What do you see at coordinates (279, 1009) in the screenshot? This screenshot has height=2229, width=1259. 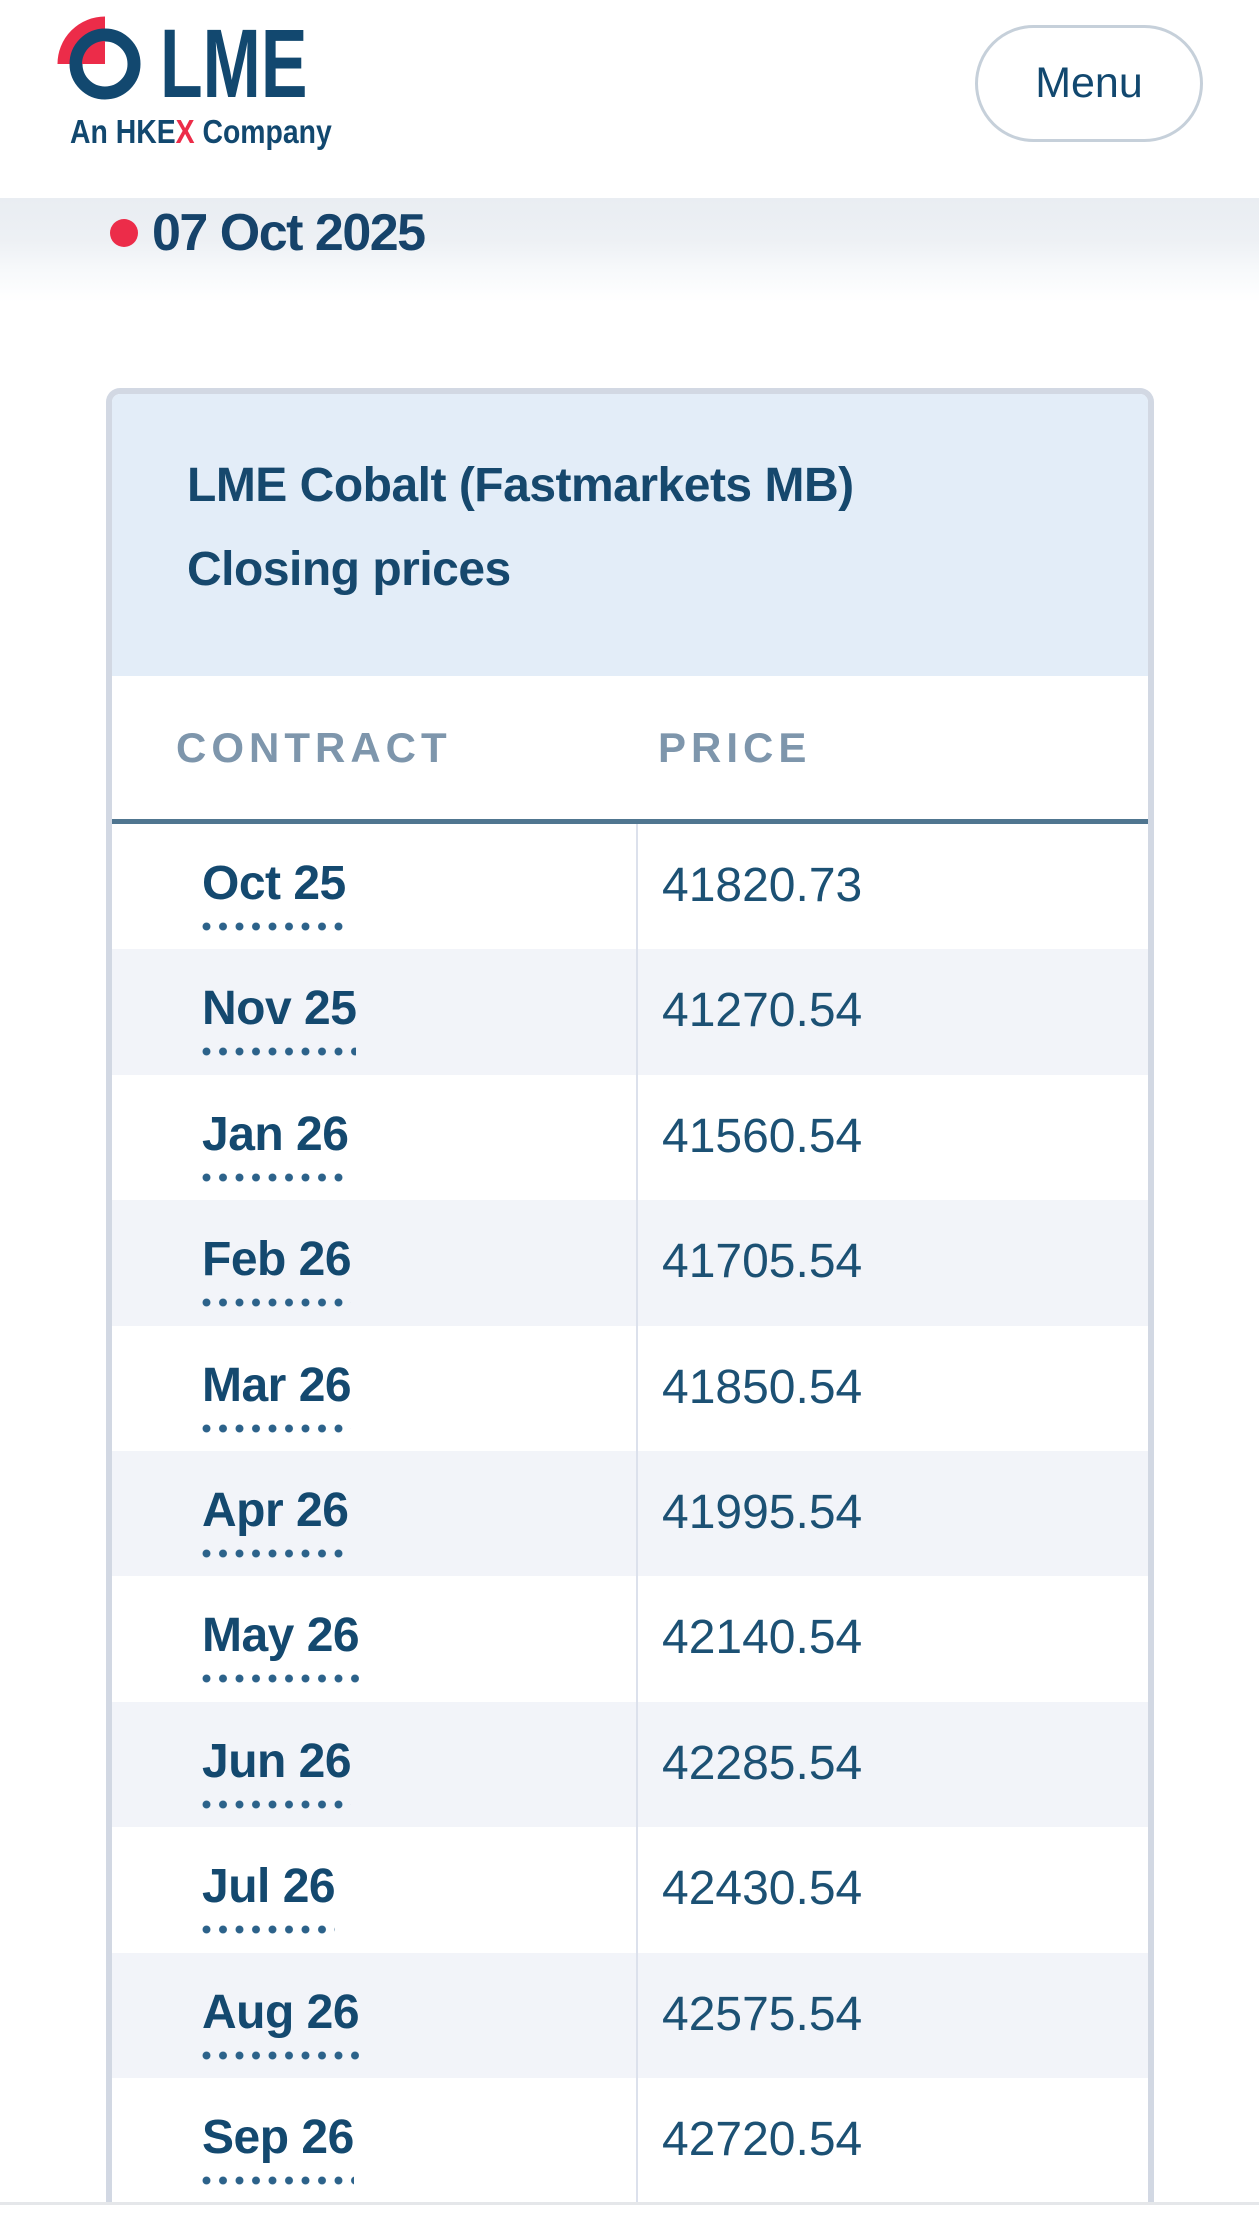 I see `contract-link: Nov 25` at bounding box center [279, 1009].